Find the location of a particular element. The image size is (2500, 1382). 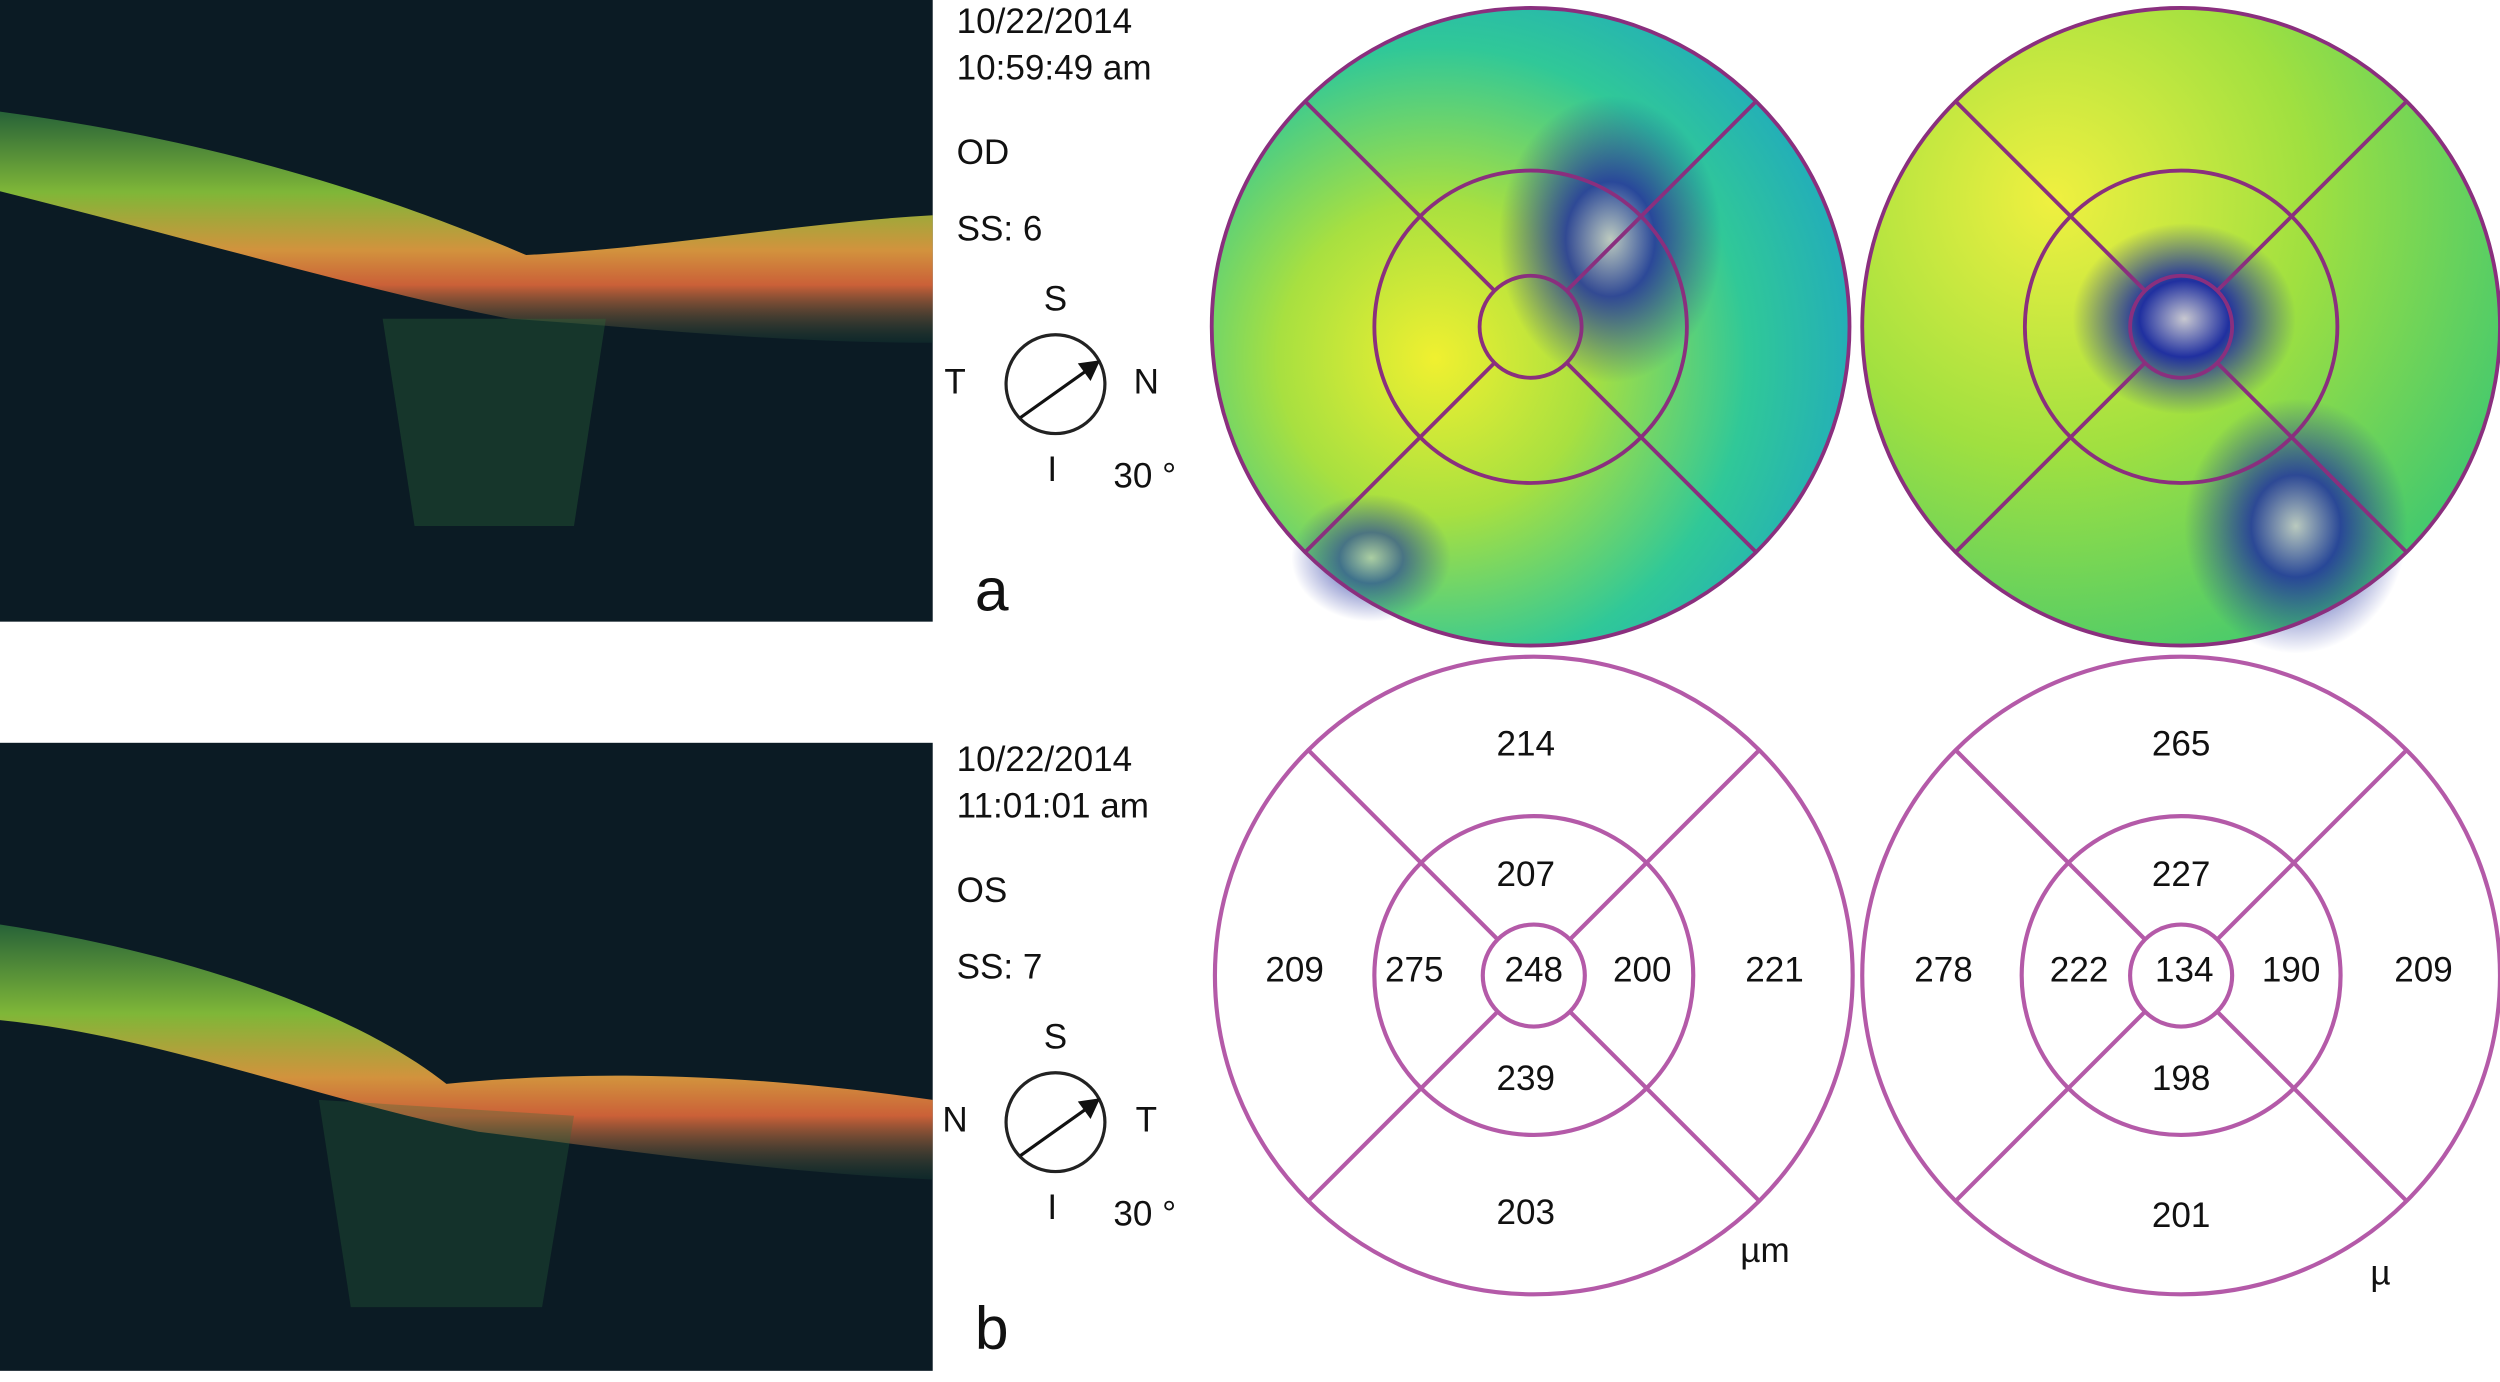

center-value: 134 is located at coordinates (2184, 970).